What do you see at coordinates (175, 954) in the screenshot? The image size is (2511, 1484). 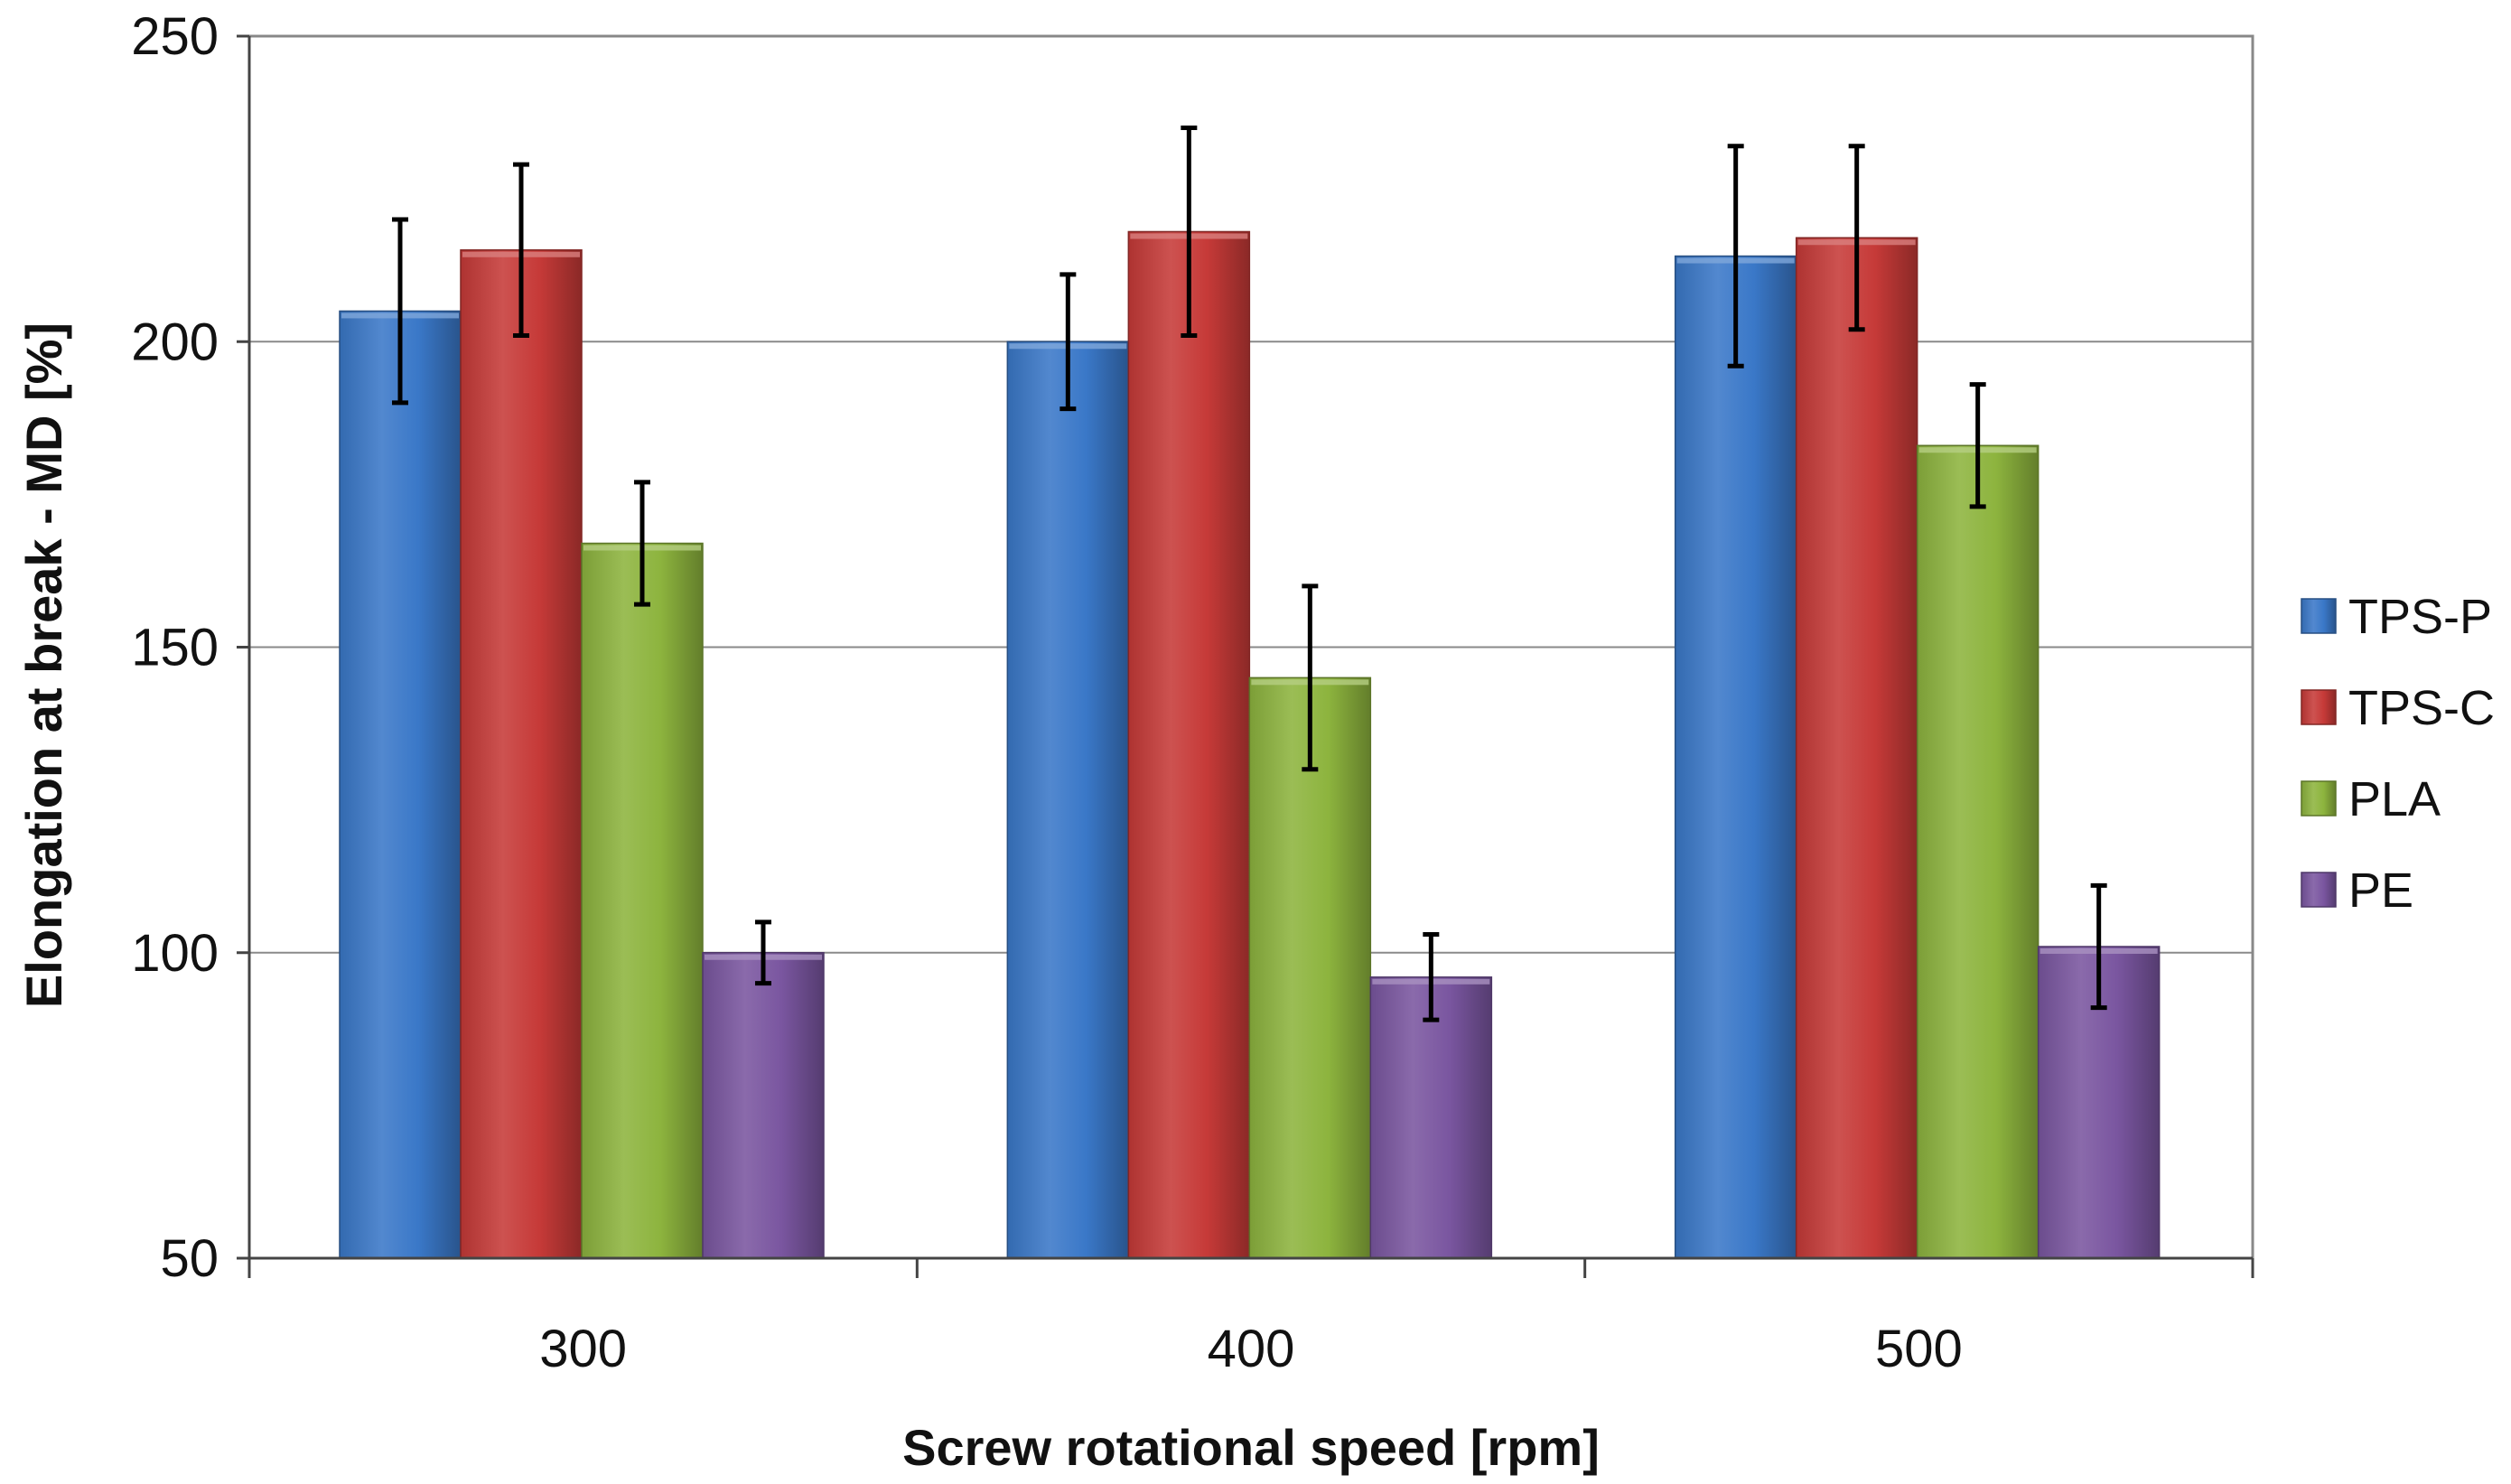 I see `y-tick-label: 100` at bounding box center [175, 954].